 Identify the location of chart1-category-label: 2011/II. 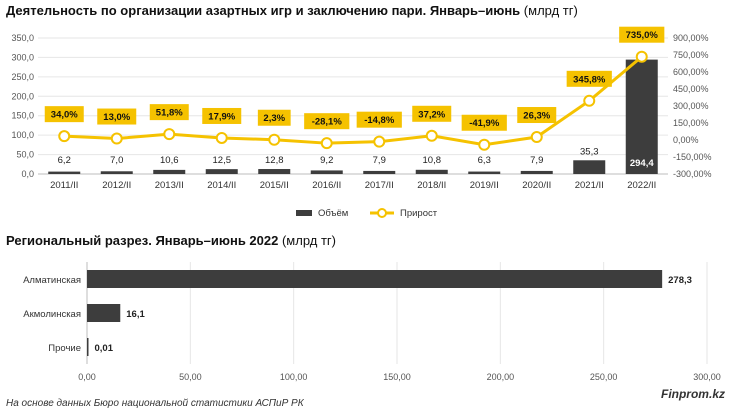
(64, 185).